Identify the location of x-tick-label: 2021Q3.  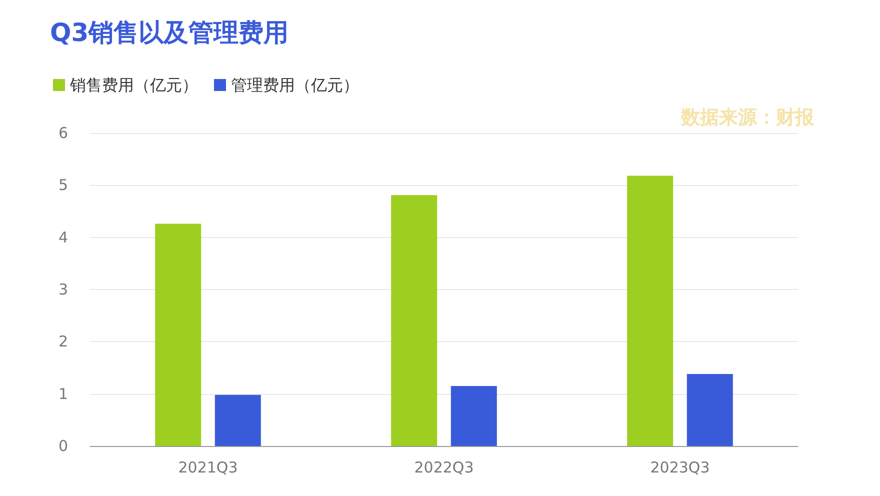
(208, 467).